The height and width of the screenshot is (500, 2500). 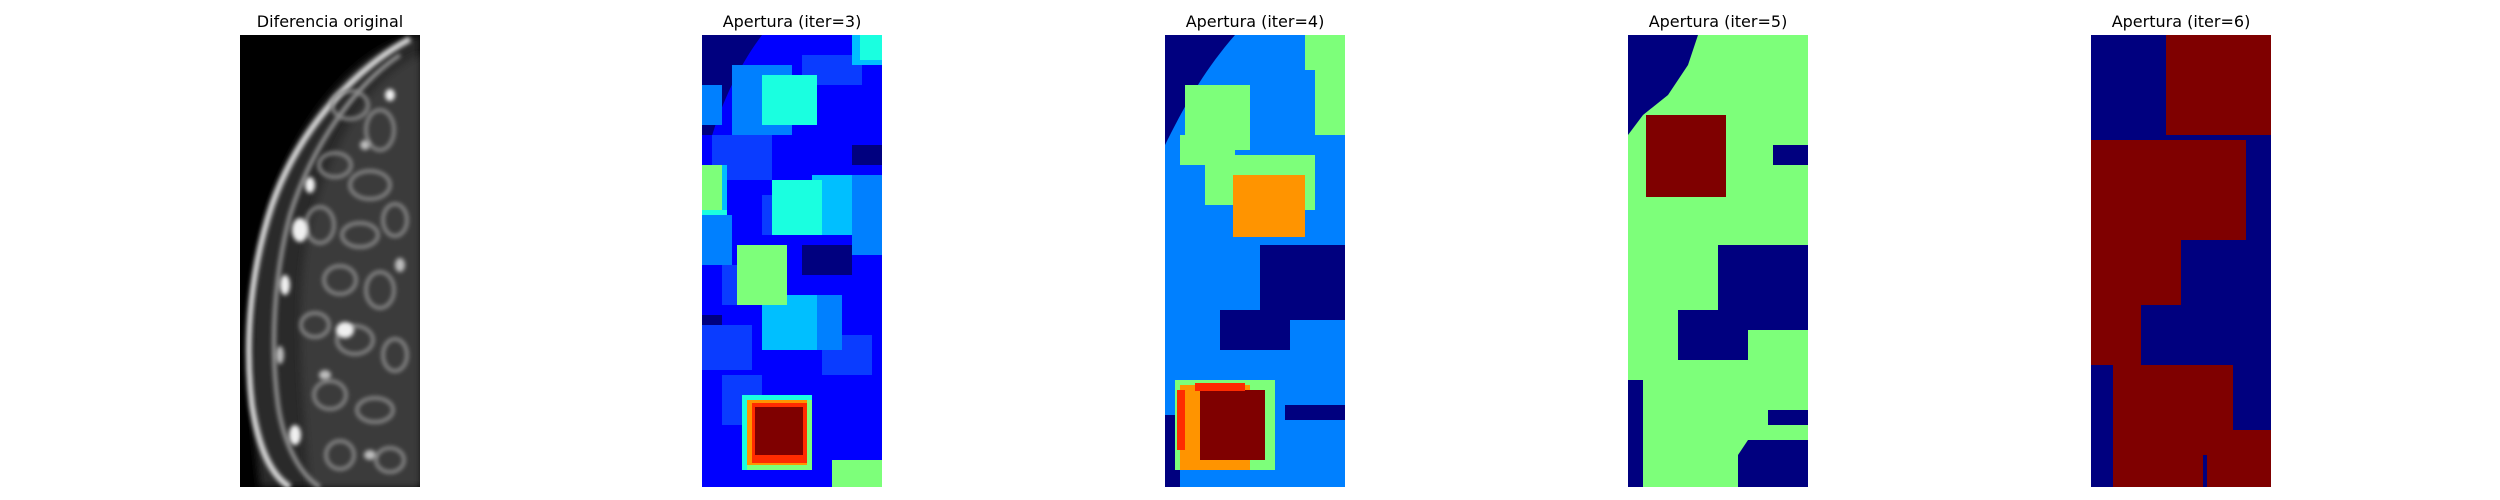 I want to click on panel-opening-iter-5: Apertura (iter=5), so click(x=1718, y=250).